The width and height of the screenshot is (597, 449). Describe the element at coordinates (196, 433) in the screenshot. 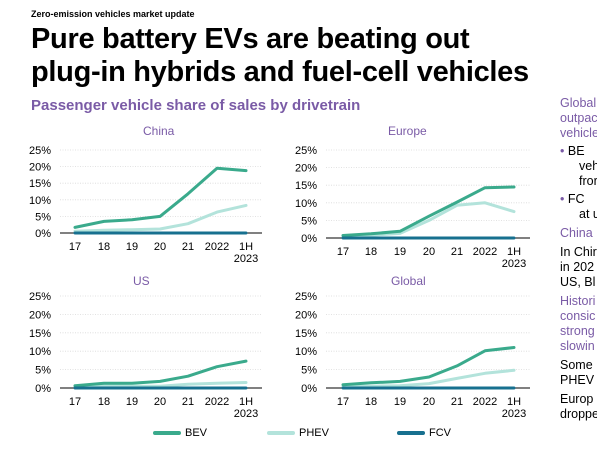

I see `legend-label-bev: BEV` at that location.